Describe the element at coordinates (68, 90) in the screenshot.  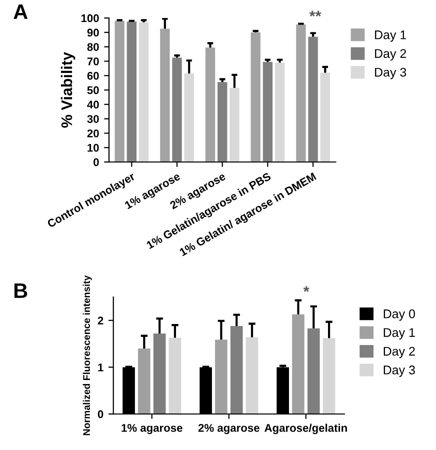
I see `y-axis-title: % Viability` at that location.